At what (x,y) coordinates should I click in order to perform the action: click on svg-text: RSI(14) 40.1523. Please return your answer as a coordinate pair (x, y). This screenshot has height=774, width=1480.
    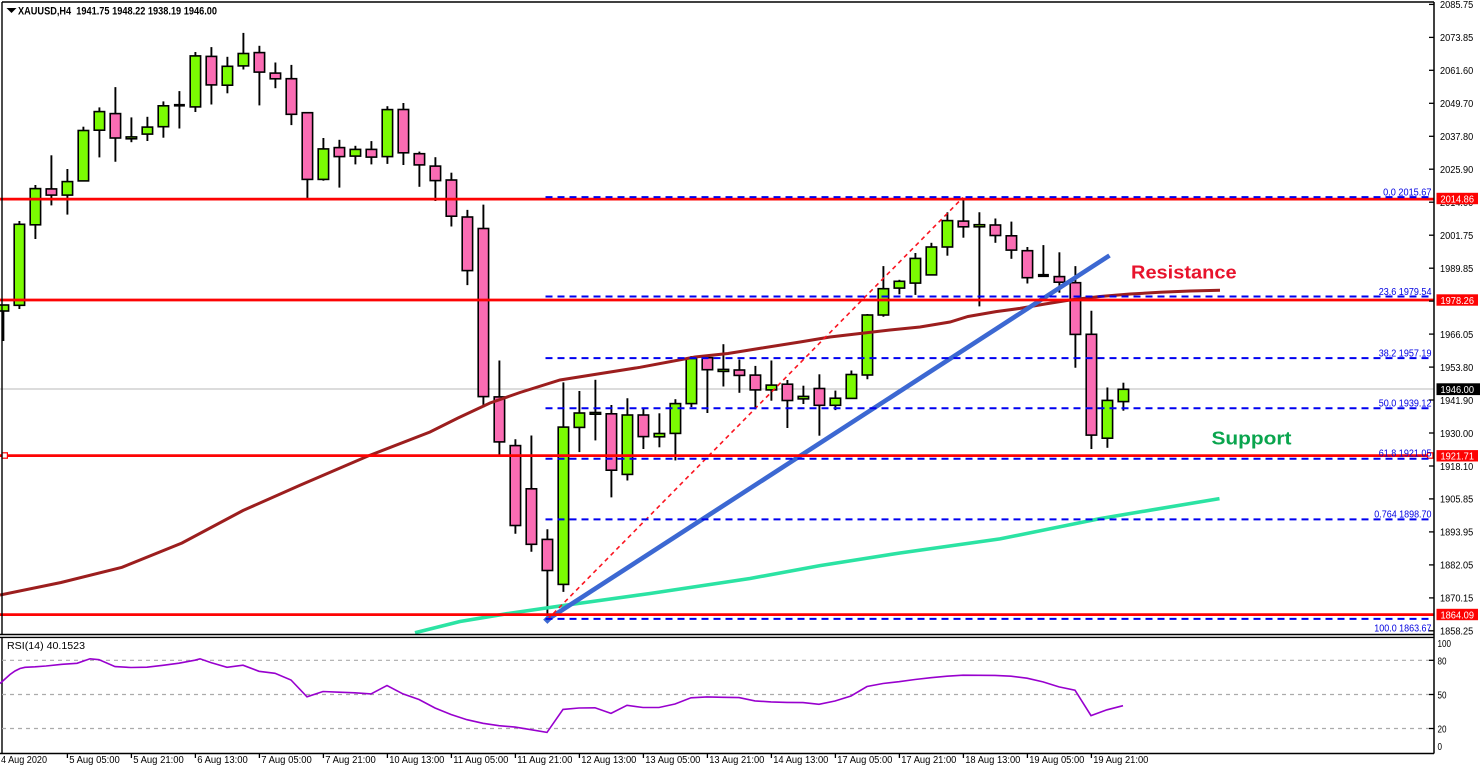
    Looking at the image, I should click on (46, 646).